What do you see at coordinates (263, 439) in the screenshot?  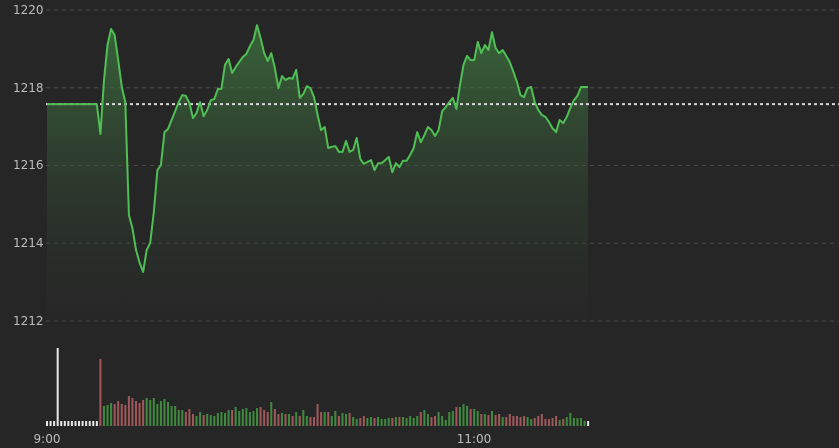 I see `x-axis: 9:00 11:00` at bounding box center [263, 439].